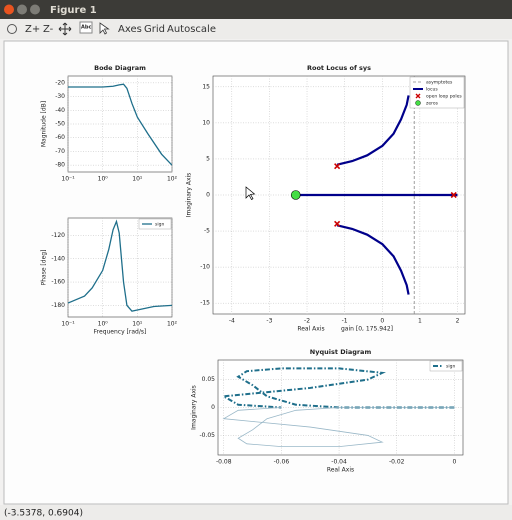 This screenshot has height=520, width=512. What do you see at coordinates (60, 137) in the screenshot?
I see `y-tick-label: -60` at bounding box center [60, 137].